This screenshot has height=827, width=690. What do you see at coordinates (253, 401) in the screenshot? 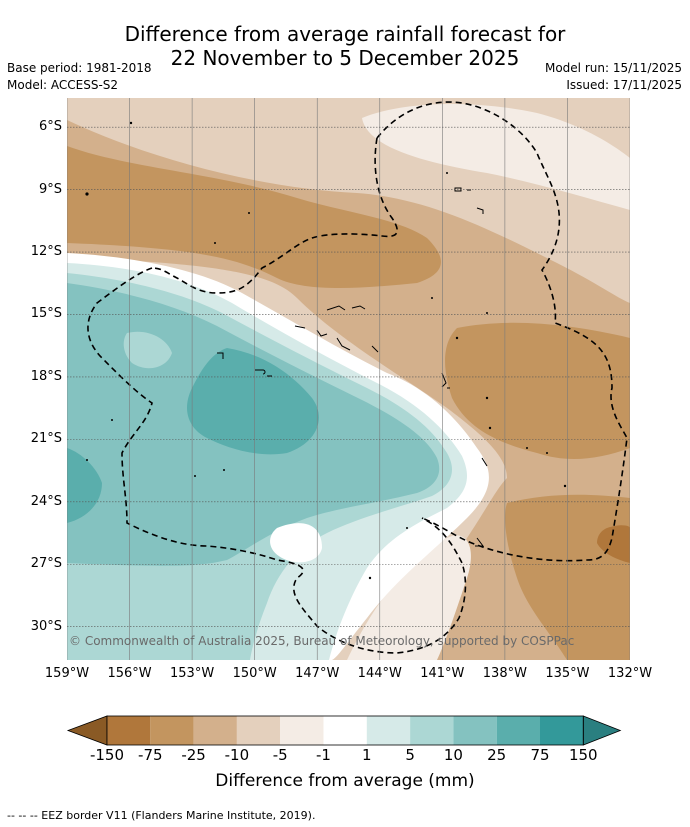
I see `band-plus25-plus75` at bounding box center [253, 401].